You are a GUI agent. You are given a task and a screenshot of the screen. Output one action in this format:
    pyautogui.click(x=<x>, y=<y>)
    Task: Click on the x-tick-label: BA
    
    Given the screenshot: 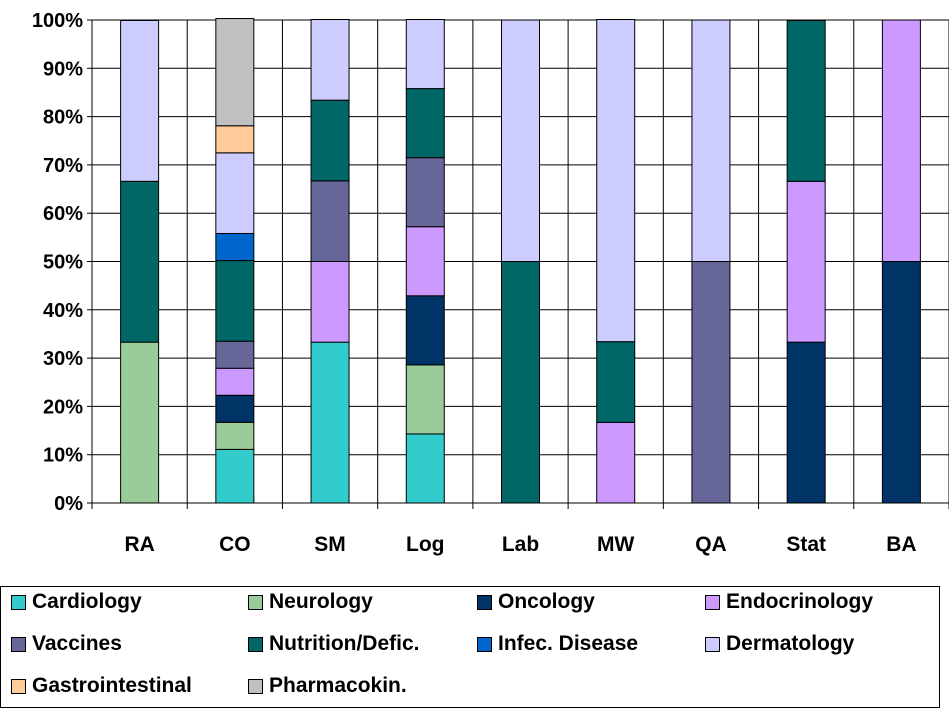 What is the action you would take?
    pyautogui.click(x=901, y=544)
    